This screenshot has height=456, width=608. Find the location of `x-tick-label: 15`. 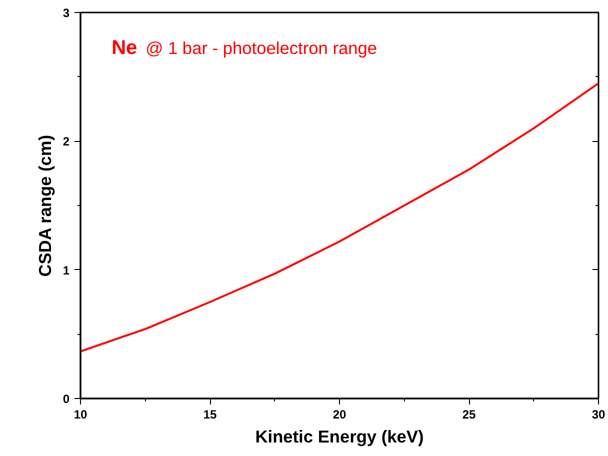

x-tick-label: 15 is located at coordinates (210, 415).